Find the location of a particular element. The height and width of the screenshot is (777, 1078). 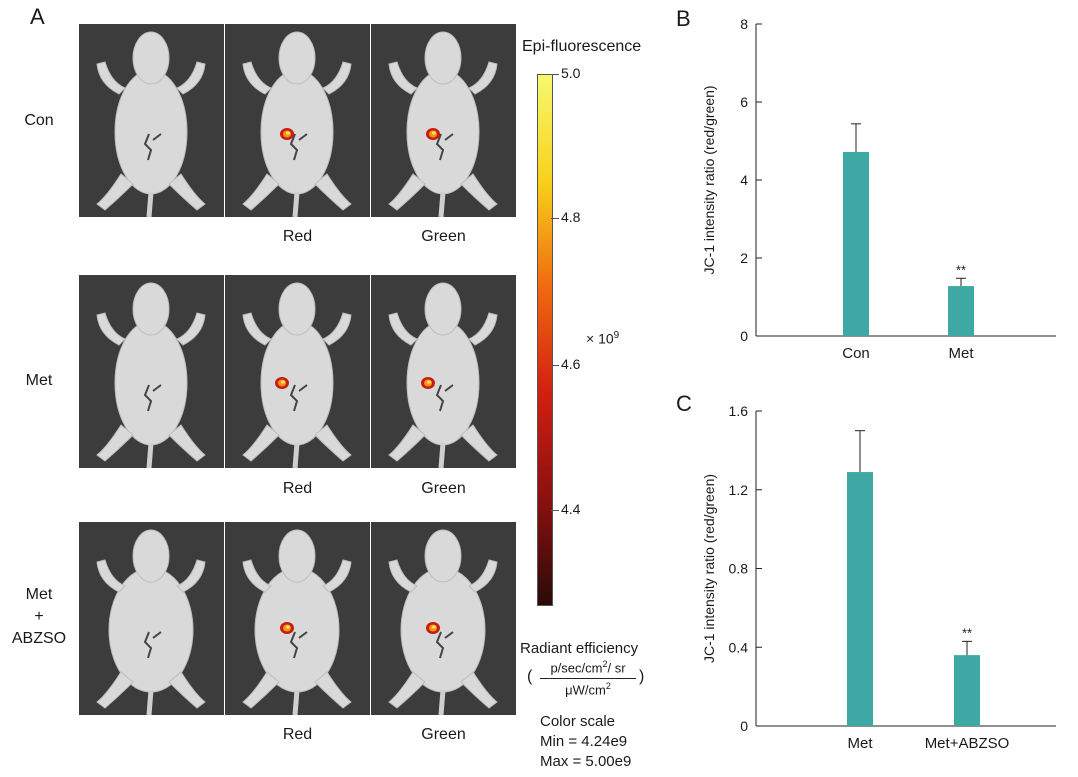

row-label-met-abzso: Met + ABZSO is located at coordinates (39, 617).